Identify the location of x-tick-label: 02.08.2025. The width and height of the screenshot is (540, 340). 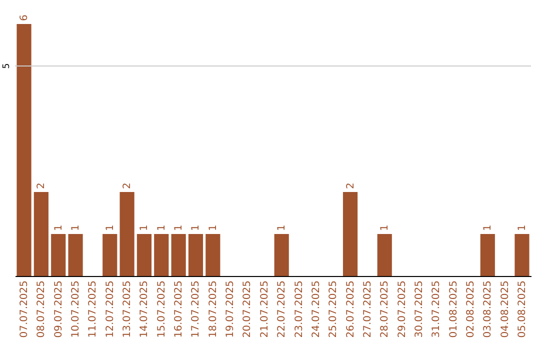
(470, 309).